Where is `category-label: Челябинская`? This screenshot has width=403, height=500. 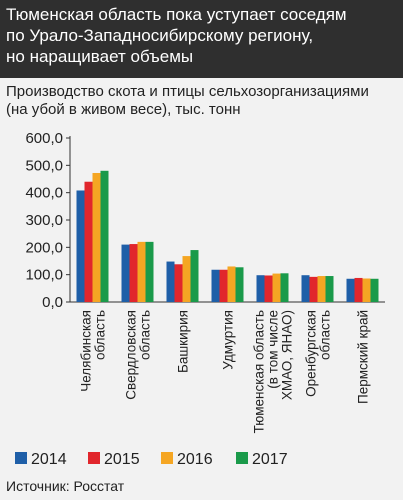
category-label: Челябинская is located at coordinates (86, 351).